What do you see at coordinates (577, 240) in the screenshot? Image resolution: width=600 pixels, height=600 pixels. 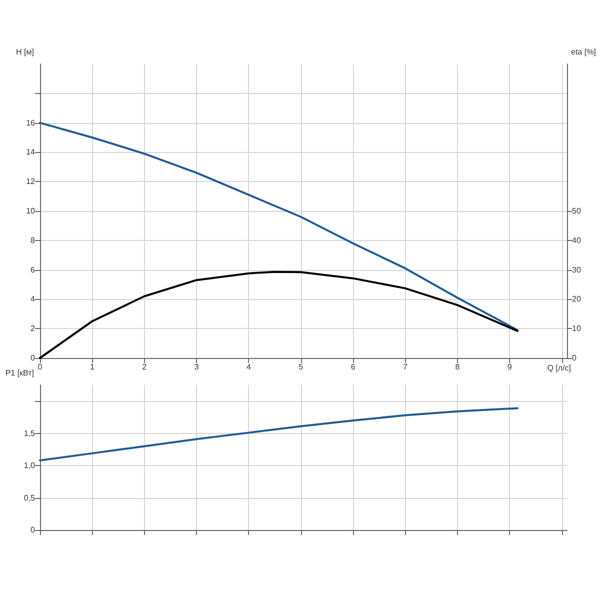 I see `y2-tick-label: 40` at bounding box center [577, 240].